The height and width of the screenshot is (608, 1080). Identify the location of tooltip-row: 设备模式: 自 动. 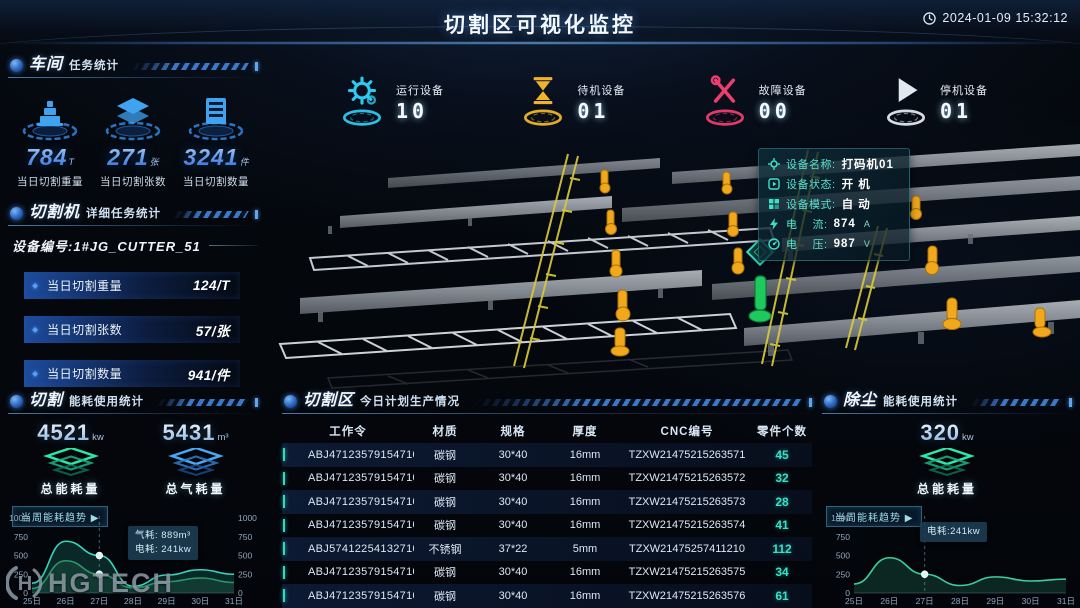
(834, 204).